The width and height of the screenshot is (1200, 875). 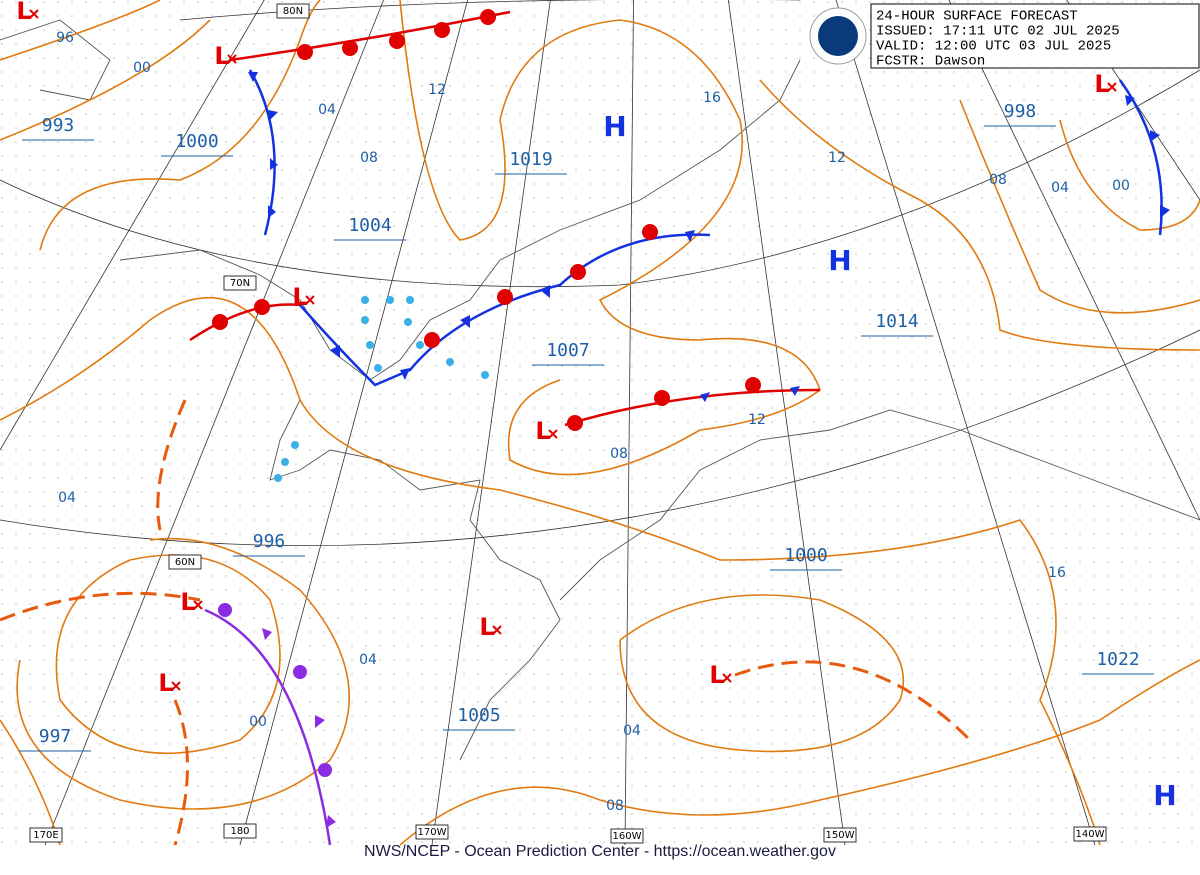 What do you see at coordinates (478, 715) in the screenshot?
I see `pressure-label: 1005` at bounding box center [478, 715].